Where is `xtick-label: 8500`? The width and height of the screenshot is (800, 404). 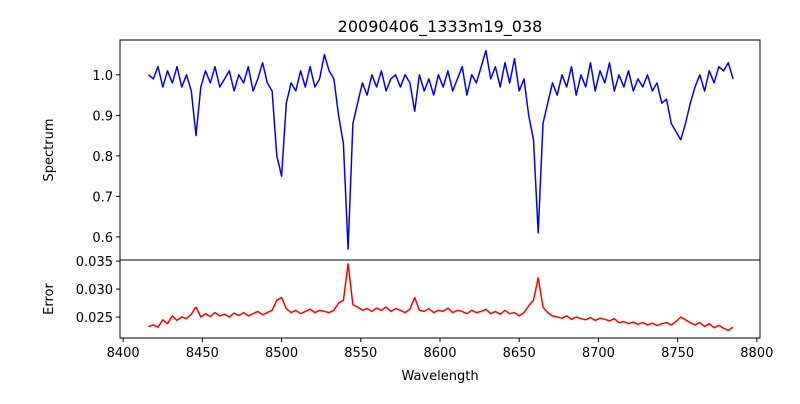
xtick-label: 8500 is located at coordinates (281, 353).